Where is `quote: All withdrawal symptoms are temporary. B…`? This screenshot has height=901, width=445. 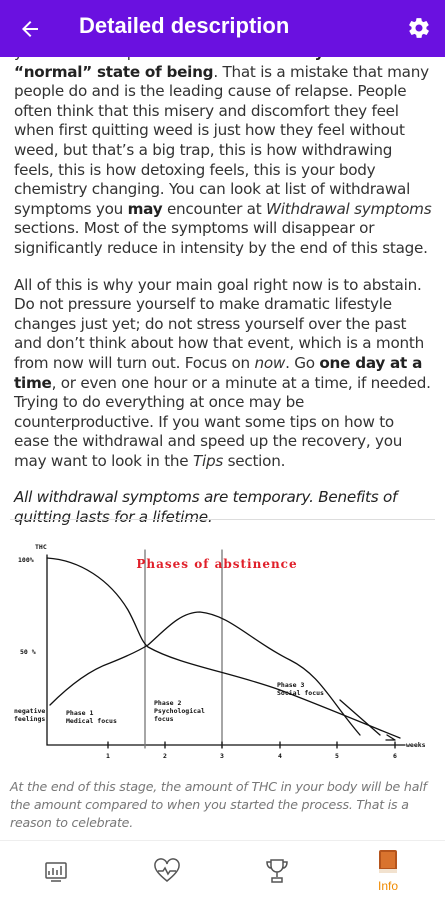
quote: All withdrawal symptoms are temporary. B… is located at coordinates (206, 507).